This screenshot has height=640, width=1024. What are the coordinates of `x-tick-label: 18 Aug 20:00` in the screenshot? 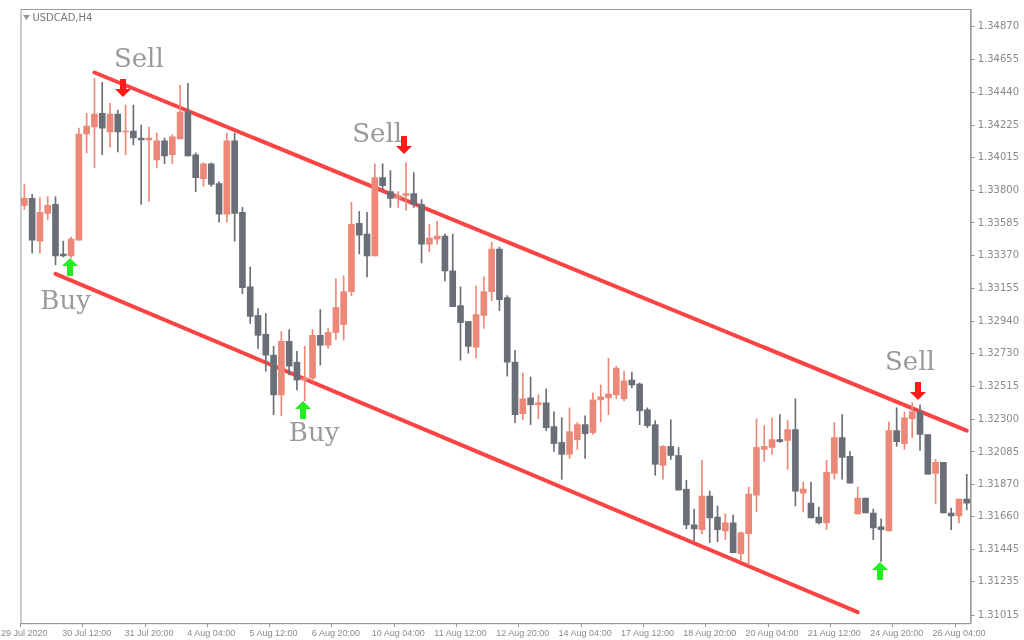 It's located at (710, 633).